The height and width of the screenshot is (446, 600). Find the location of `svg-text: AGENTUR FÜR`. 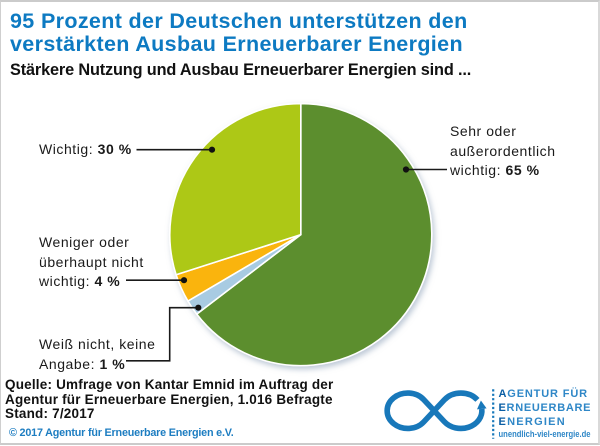

svg-text: AGENTUR FÜR is located at coordinates (543, 393).